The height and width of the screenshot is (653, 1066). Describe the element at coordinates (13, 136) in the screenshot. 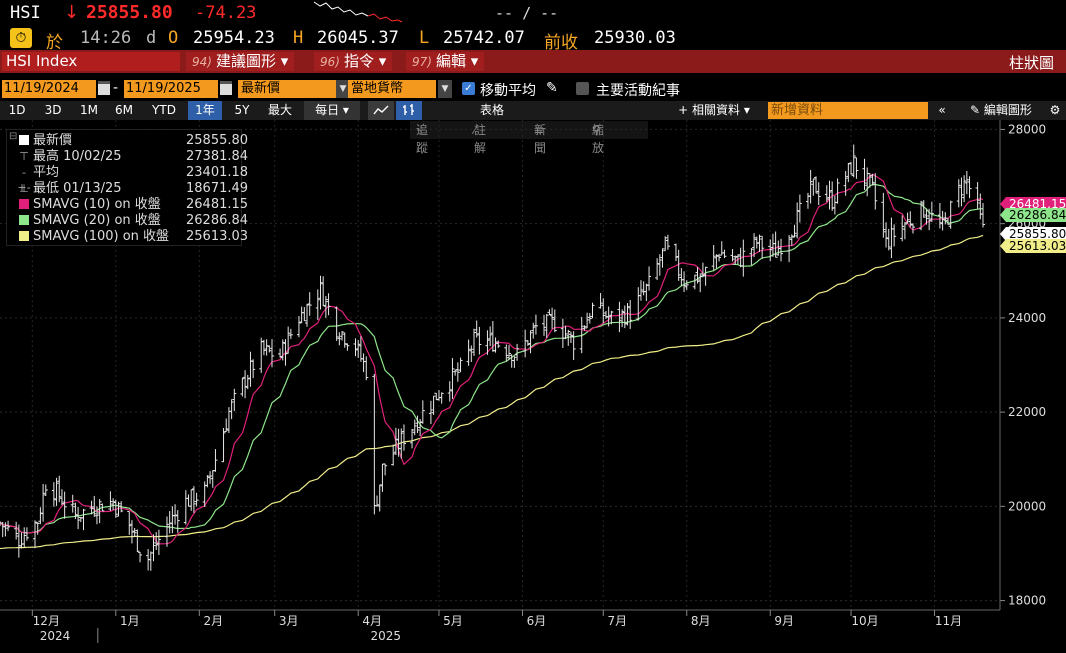

I see `collapse-icon: ⊟` at that location.